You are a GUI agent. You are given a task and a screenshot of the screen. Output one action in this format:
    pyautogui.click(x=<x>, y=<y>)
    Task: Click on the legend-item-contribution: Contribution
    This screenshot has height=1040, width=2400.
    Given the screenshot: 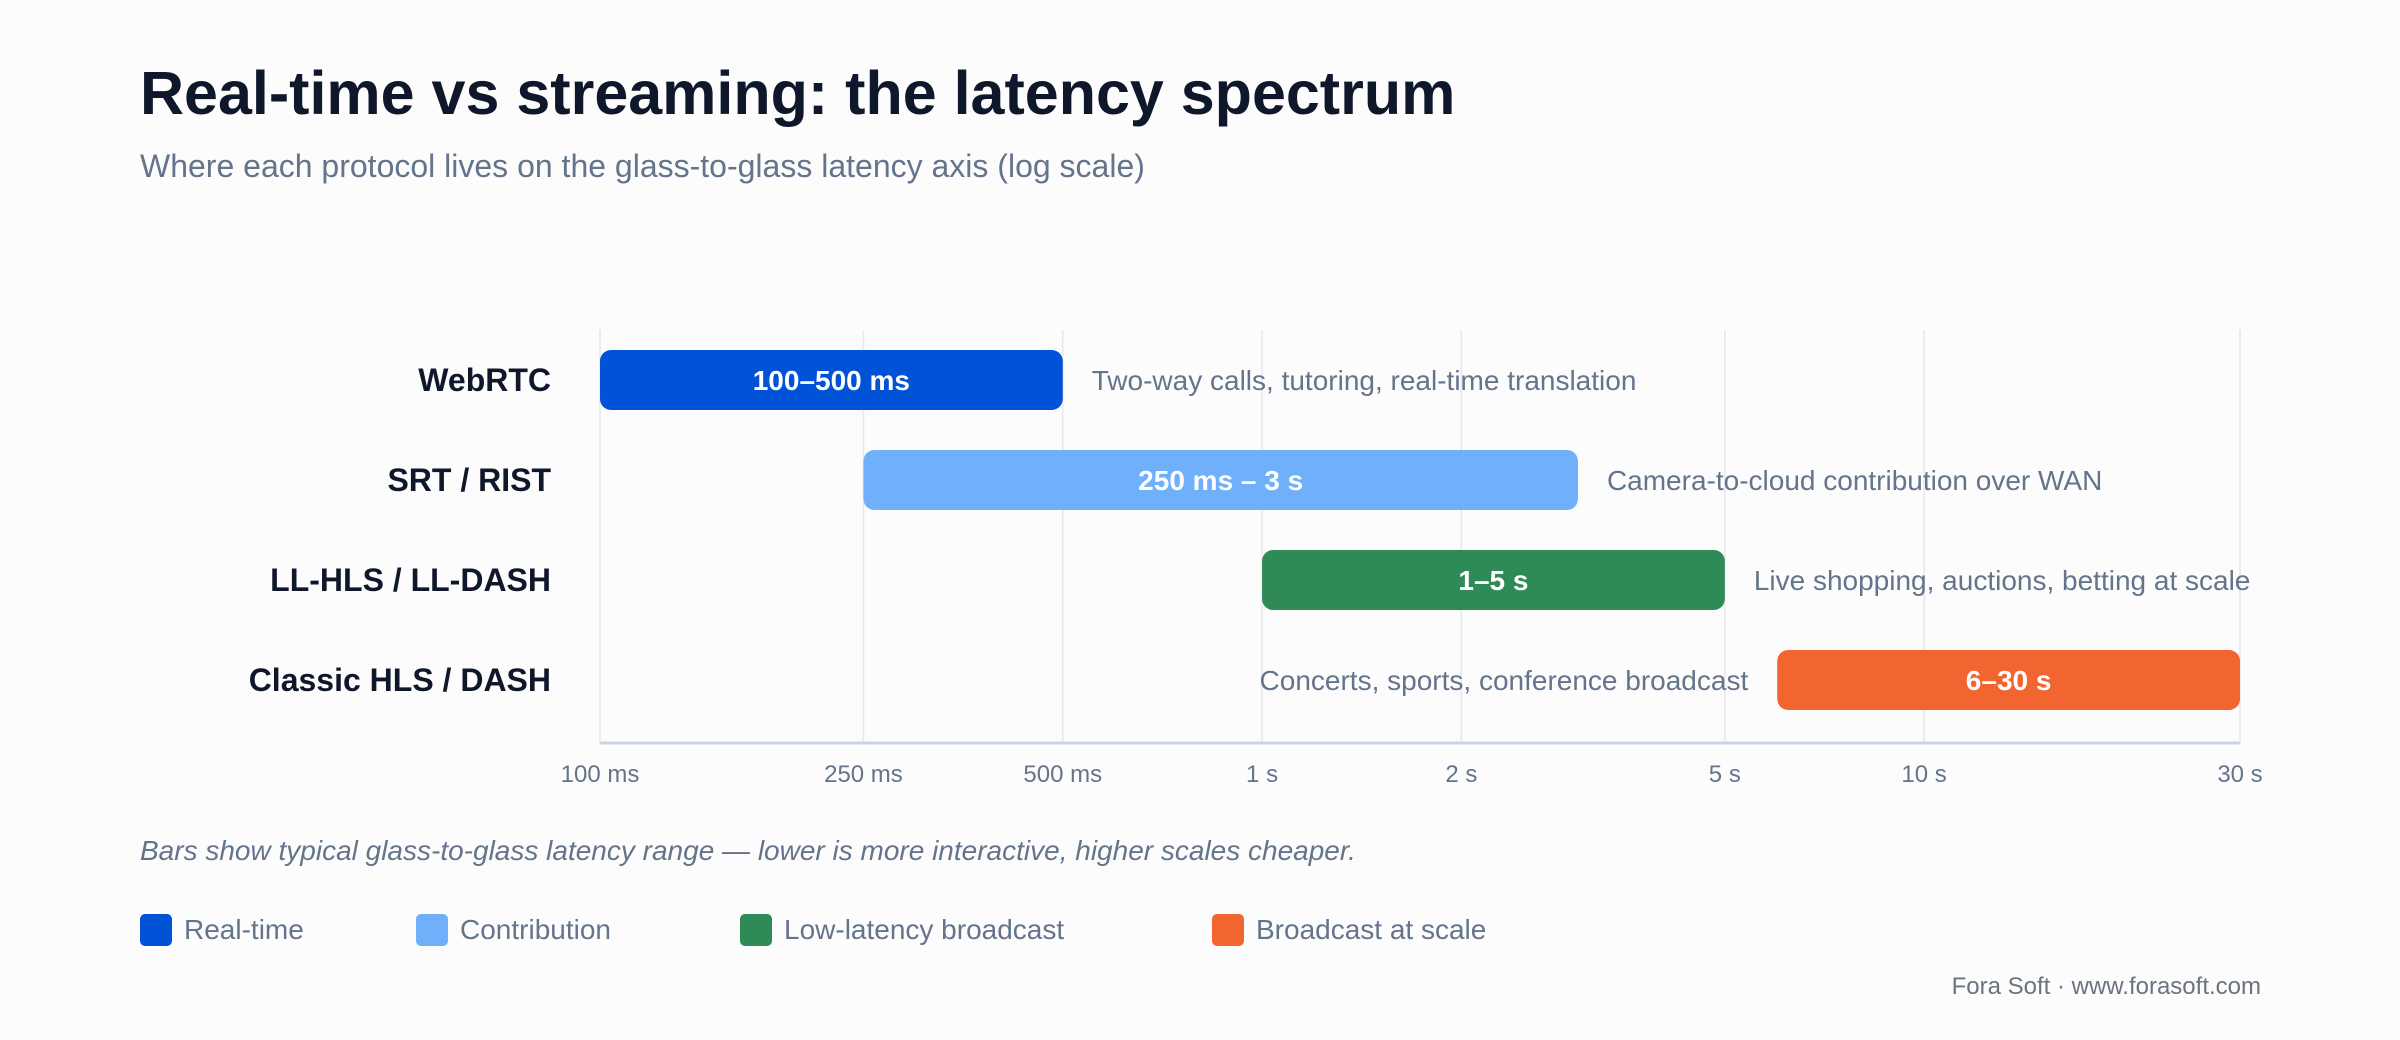 What is the action you would take?
    pyautogui.click(x=513, y=930)
    